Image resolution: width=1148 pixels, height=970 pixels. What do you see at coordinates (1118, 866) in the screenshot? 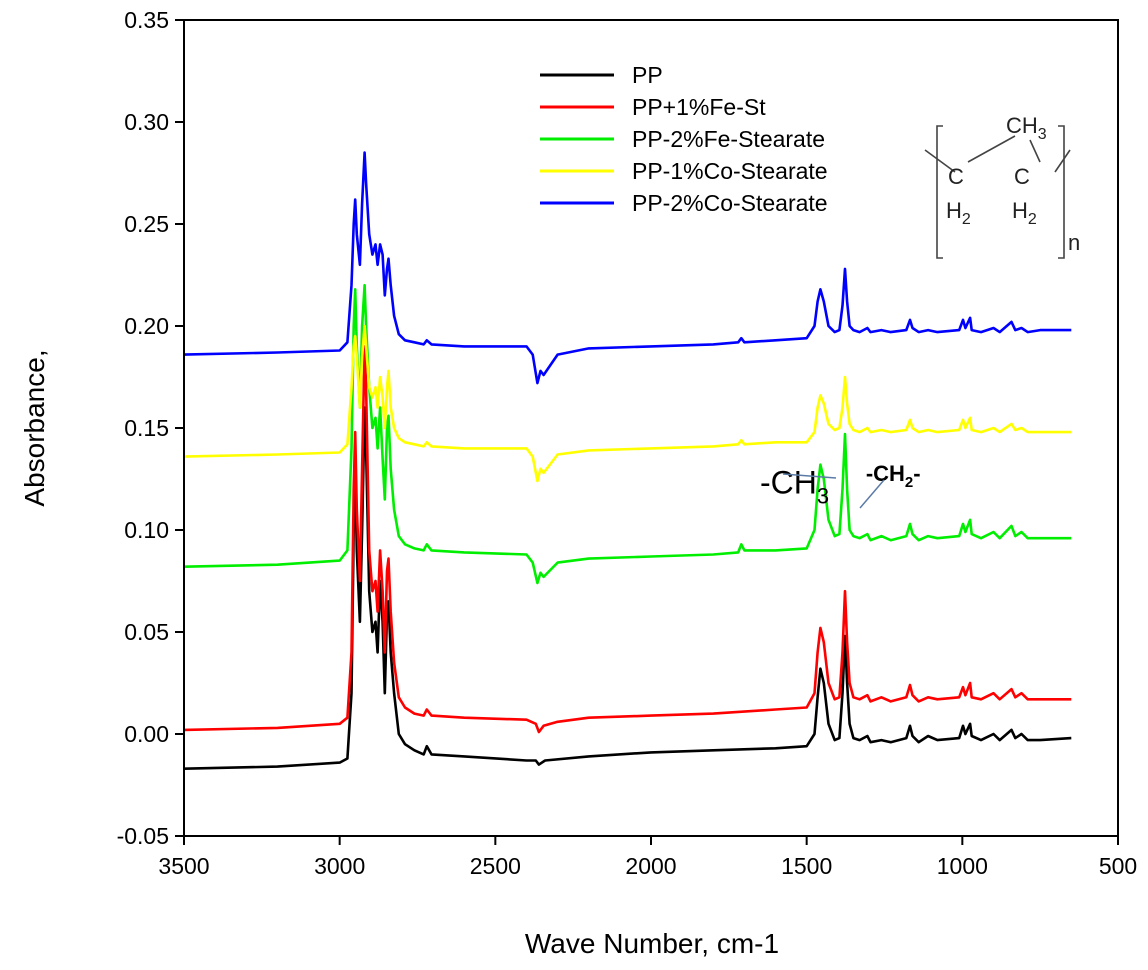
I see `x-tick-label: 500` at bounding box center [1118, 866].